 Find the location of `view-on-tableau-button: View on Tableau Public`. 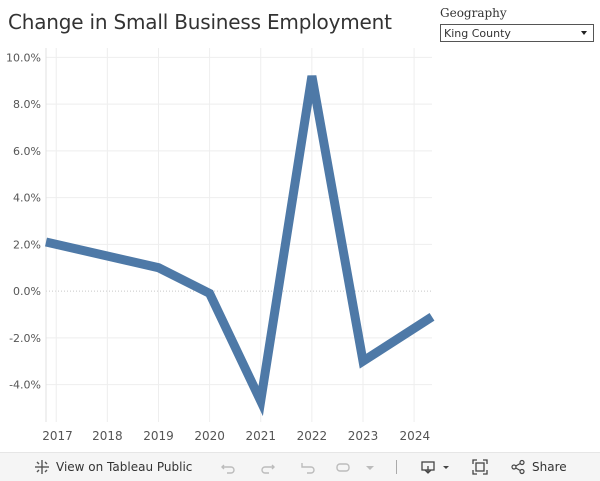

view-on-tableau-button: View on Tableau Public is located at coordinates (113, 467).